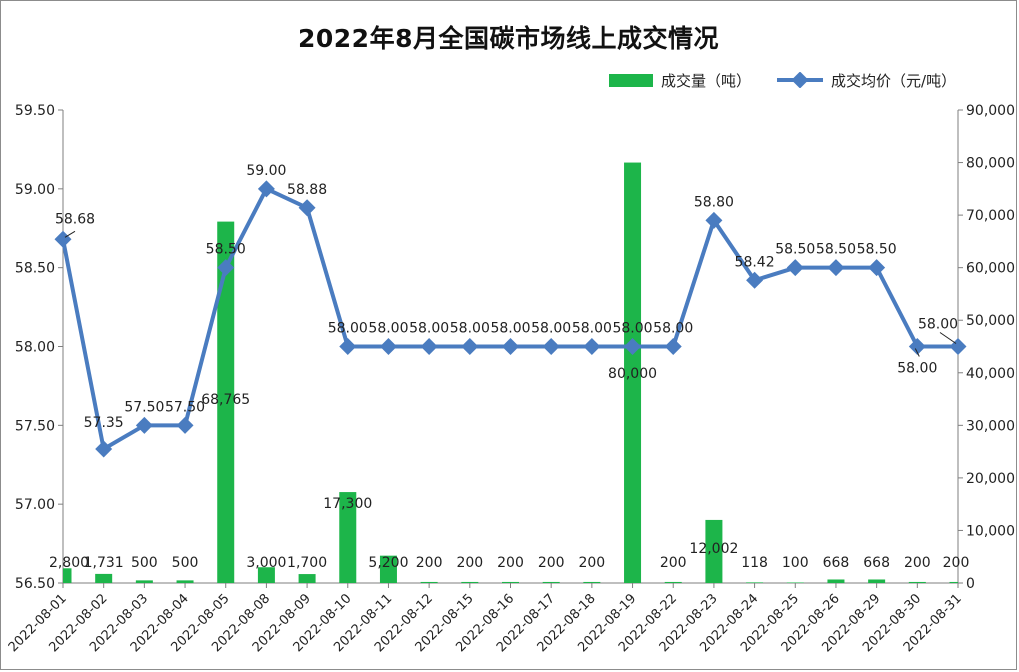  Describe the element at coordinates (754, 563) in the screenshot. I see `volume-data-label: 118` at that location.